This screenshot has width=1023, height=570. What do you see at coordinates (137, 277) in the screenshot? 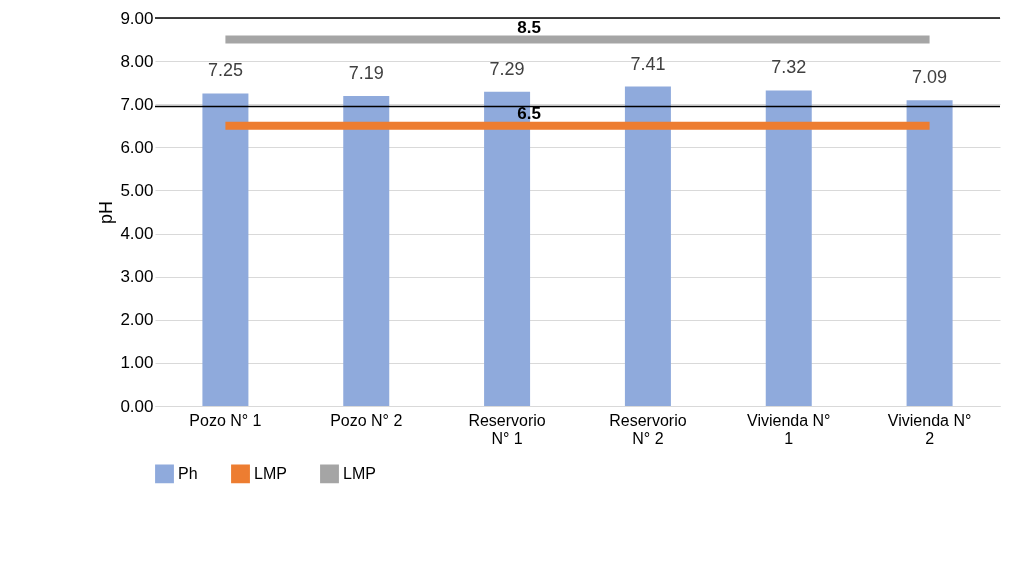
I see `y-tick-label: 3.00` at bounding box center [137, 277].